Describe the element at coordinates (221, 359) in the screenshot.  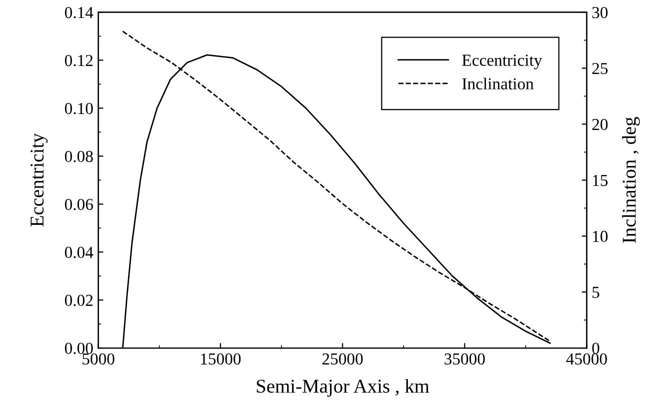
I see `x-tick-label: 15000` at that location.